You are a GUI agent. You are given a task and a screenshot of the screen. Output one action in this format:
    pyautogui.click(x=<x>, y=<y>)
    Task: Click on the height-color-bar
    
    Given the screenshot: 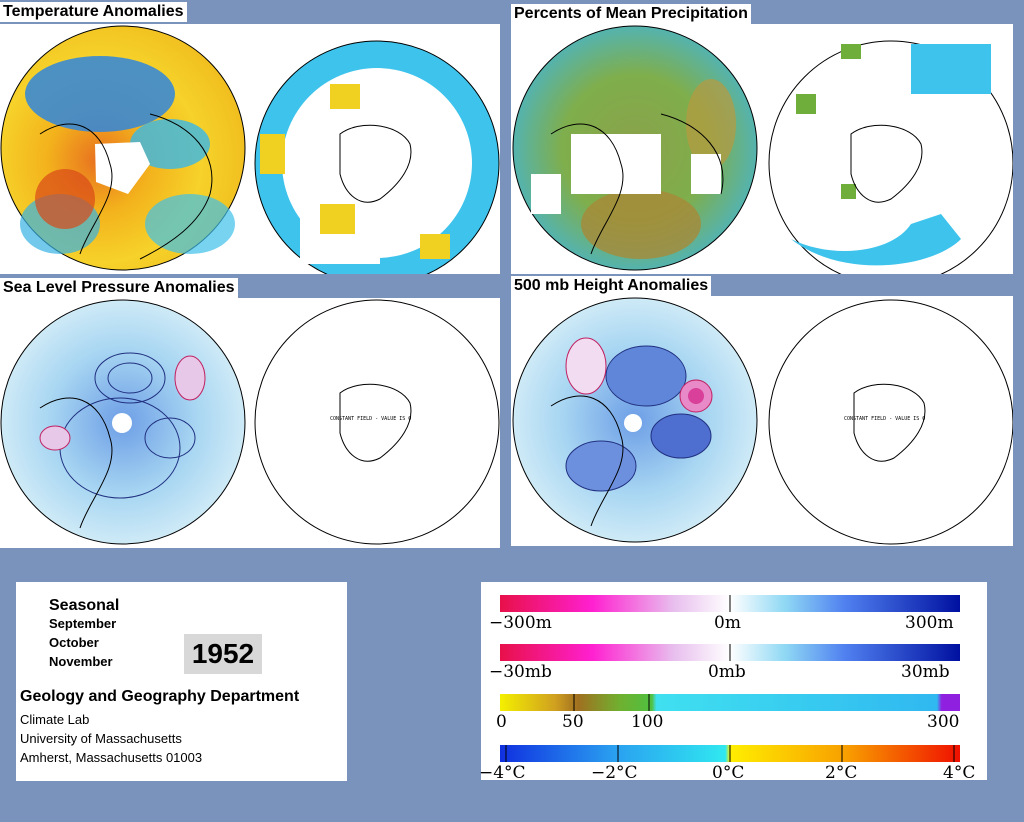 What is the action you would take?
    pyautogui.click(x=730, y=603)
    